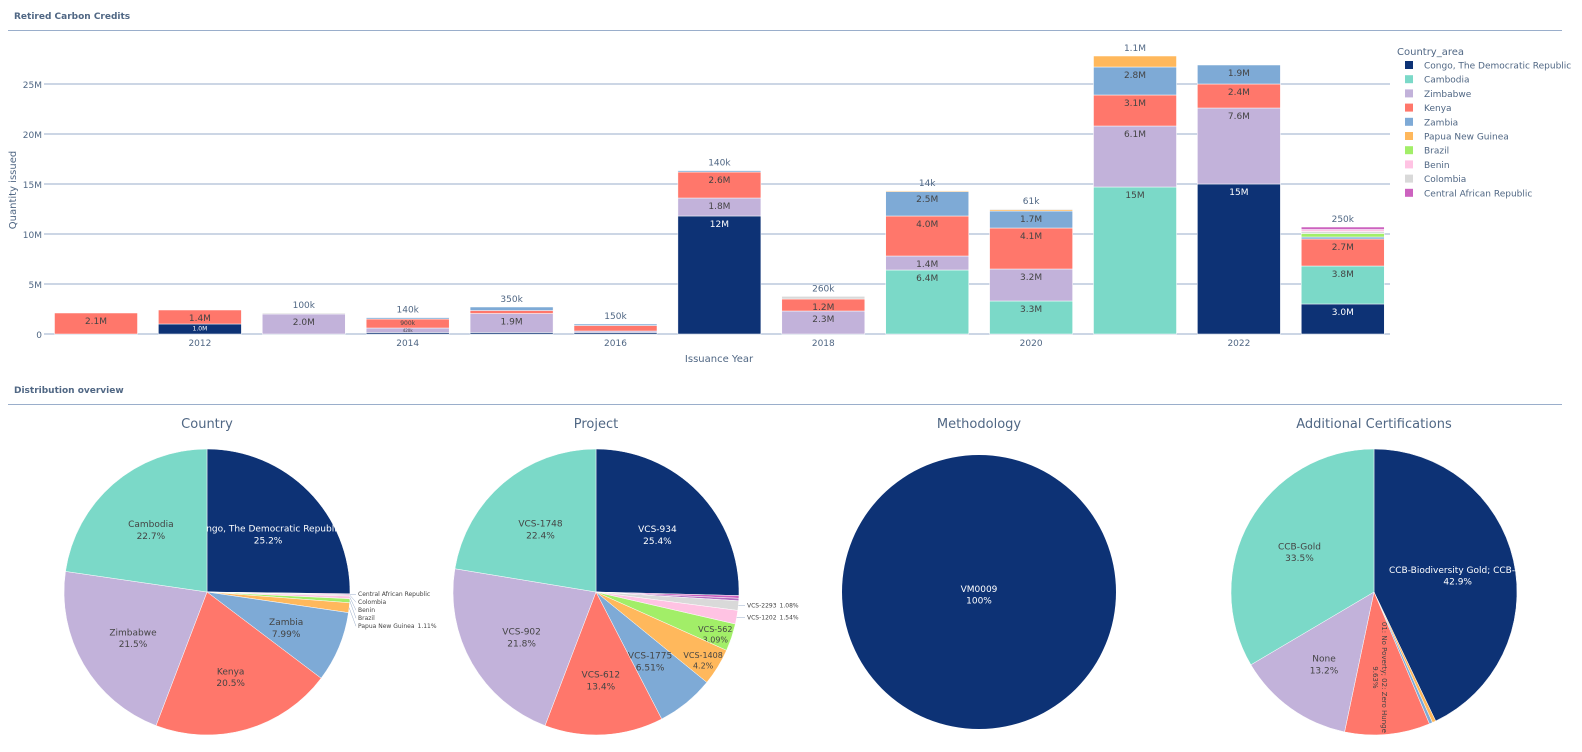 The height and width of the screenshot is (752, 1582). I want to click on legend-item: Kenya, so click(1428, 109).